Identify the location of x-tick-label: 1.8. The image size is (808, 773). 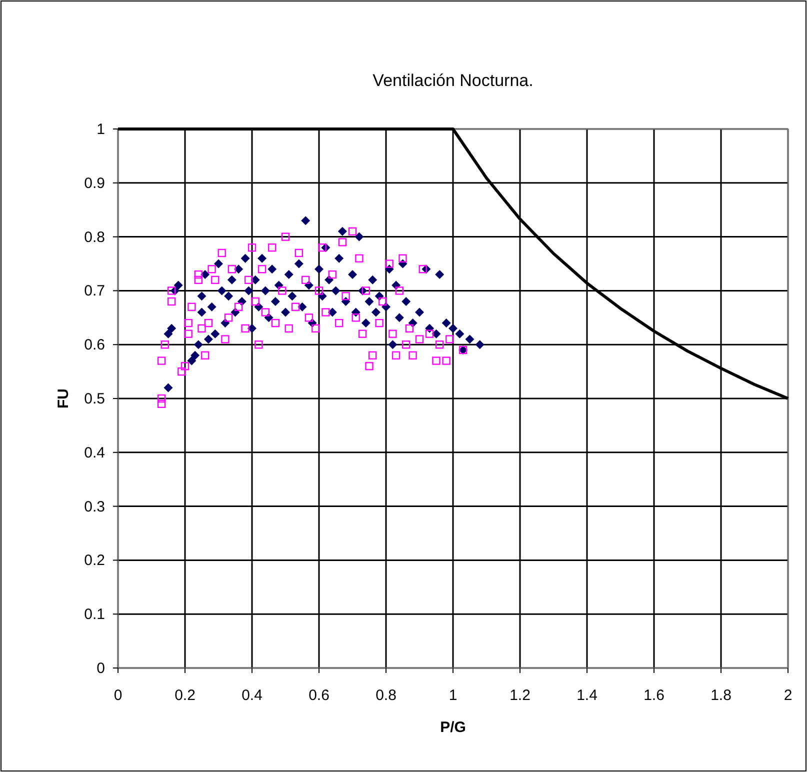
(721, 695).